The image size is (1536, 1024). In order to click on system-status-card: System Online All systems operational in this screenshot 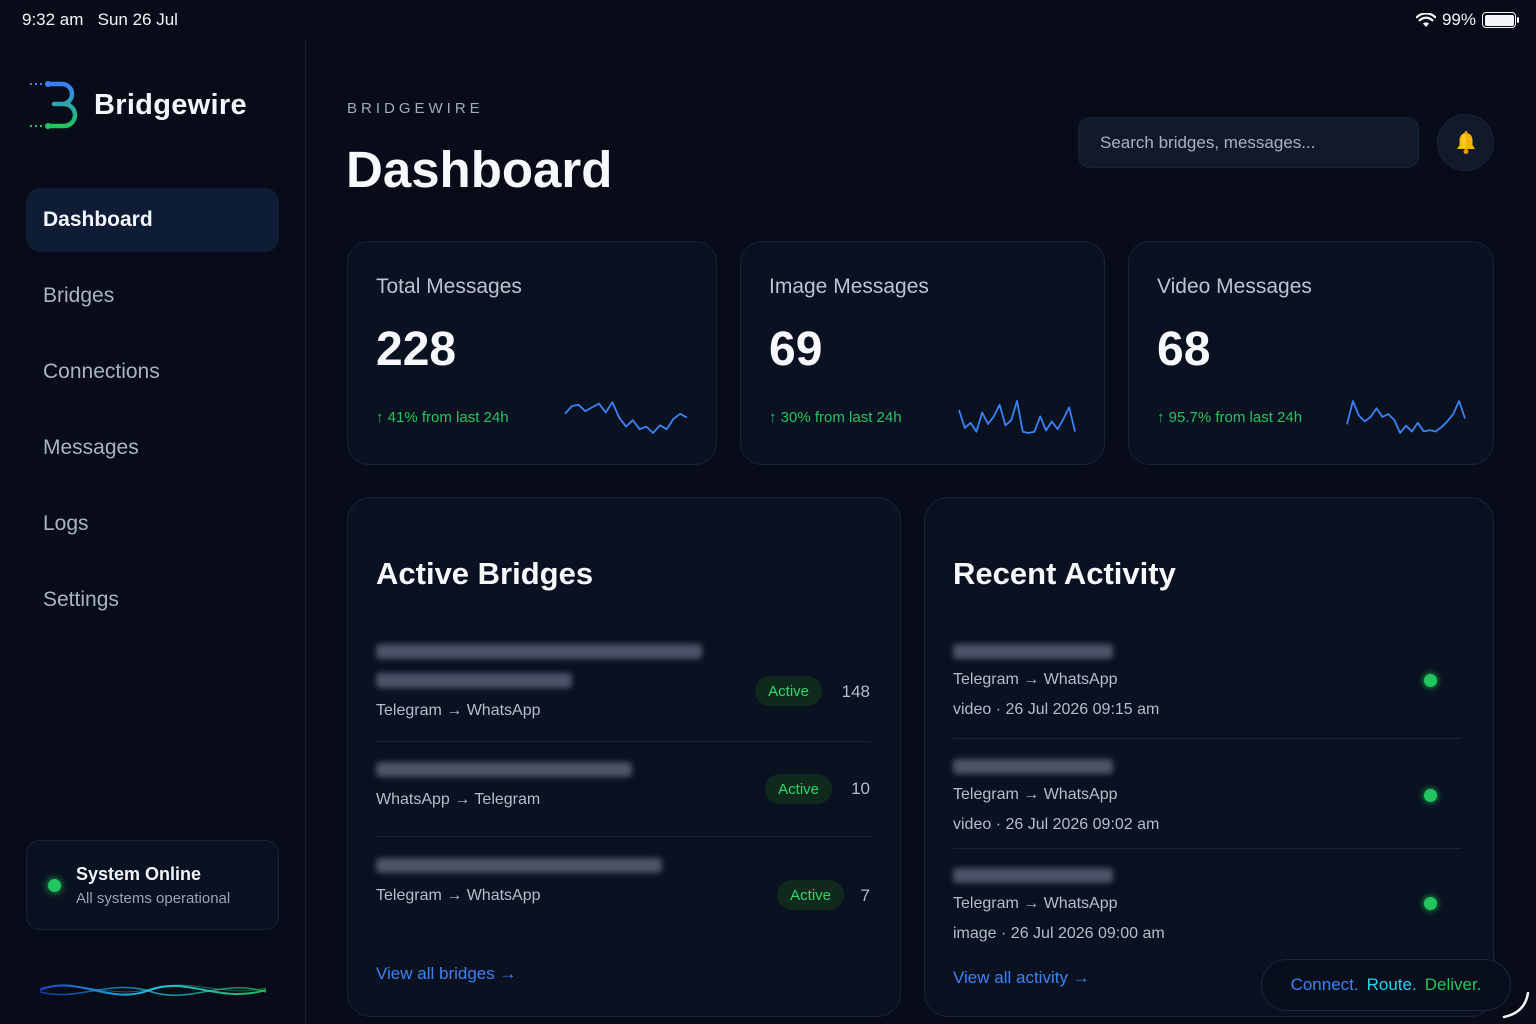, I will do `click(152, 885)`.